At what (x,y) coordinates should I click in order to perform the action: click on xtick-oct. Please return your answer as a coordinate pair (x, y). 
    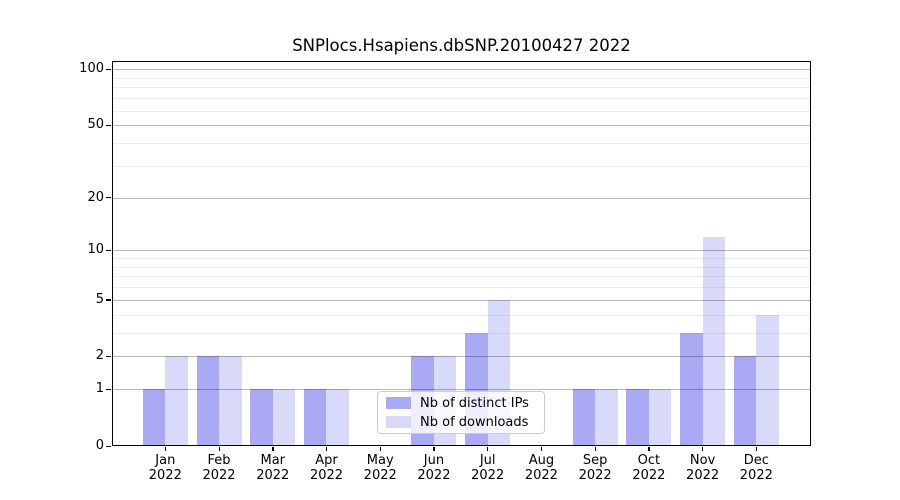
    Looking at the image, I should click on (649, 449).